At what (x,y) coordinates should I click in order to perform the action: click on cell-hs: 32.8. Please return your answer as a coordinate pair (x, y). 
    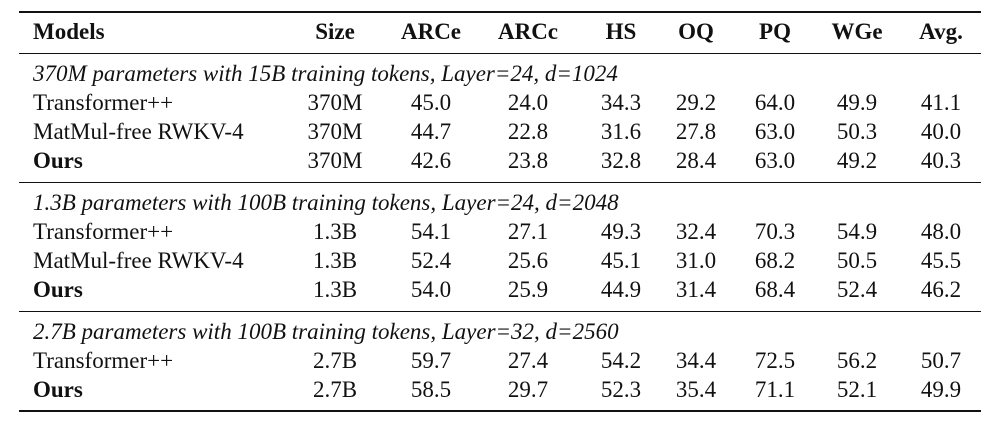
    Looking at the image, I should click on (621, 160).